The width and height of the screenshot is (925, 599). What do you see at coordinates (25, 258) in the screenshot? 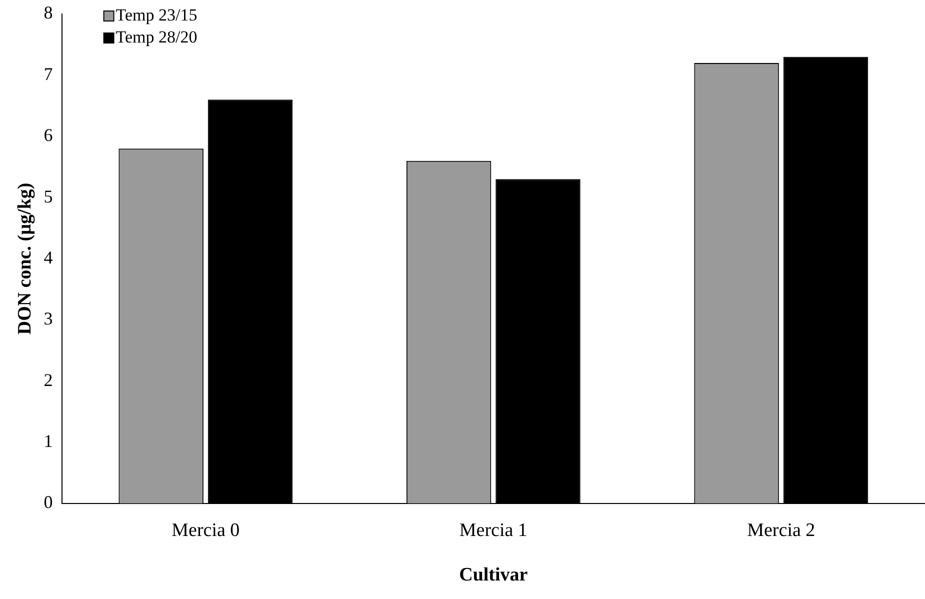
I see `y-axis-title: DON conc. (µg/kg)` at bounding box center [25, 258].